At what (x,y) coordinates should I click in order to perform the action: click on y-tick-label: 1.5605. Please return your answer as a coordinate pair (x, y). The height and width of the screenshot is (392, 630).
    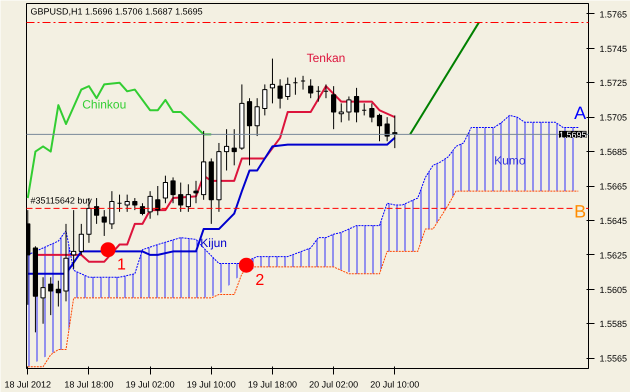
    Looking at the image, I should click on (614, 289).